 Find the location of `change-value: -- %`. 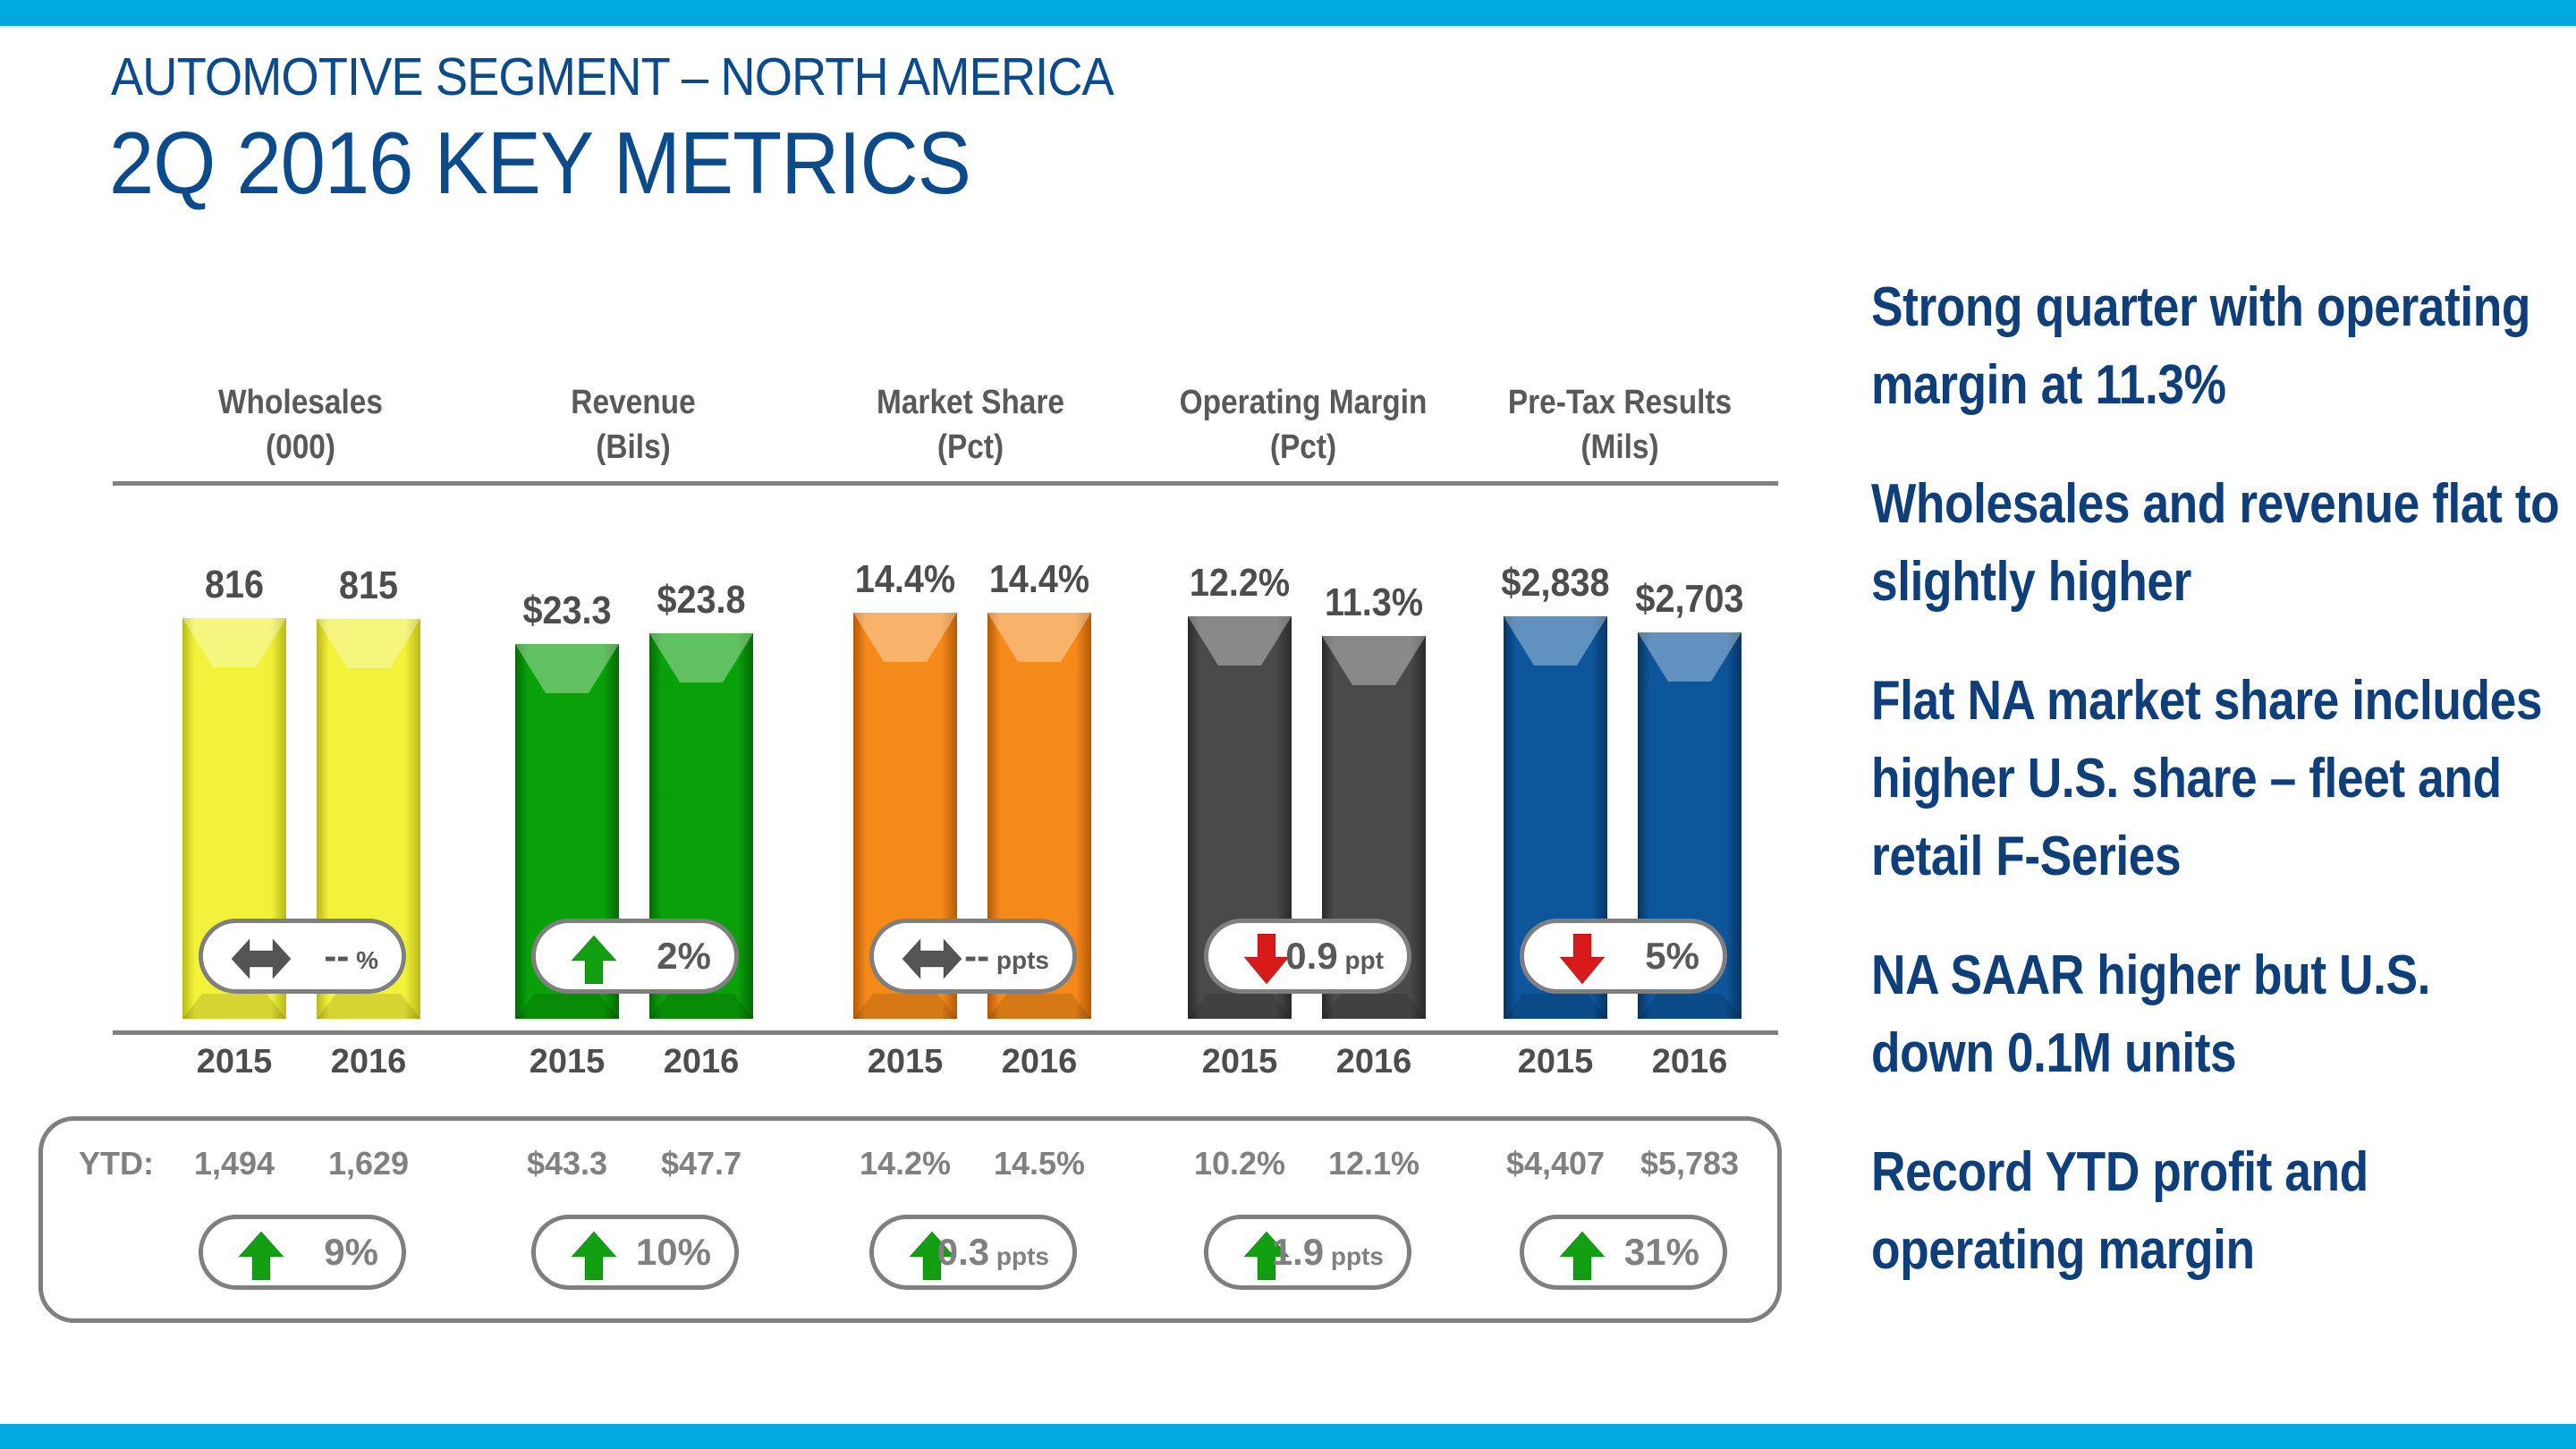

change-value: -- % is located at coordinates (351, 956).